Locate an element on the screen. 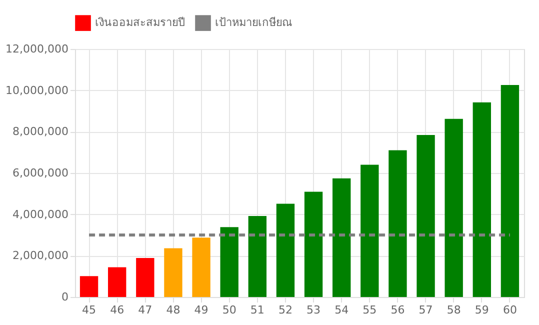 This screenshot has width=539, height=325. x-tick-label: 60 is located at coordinates (509, 310).